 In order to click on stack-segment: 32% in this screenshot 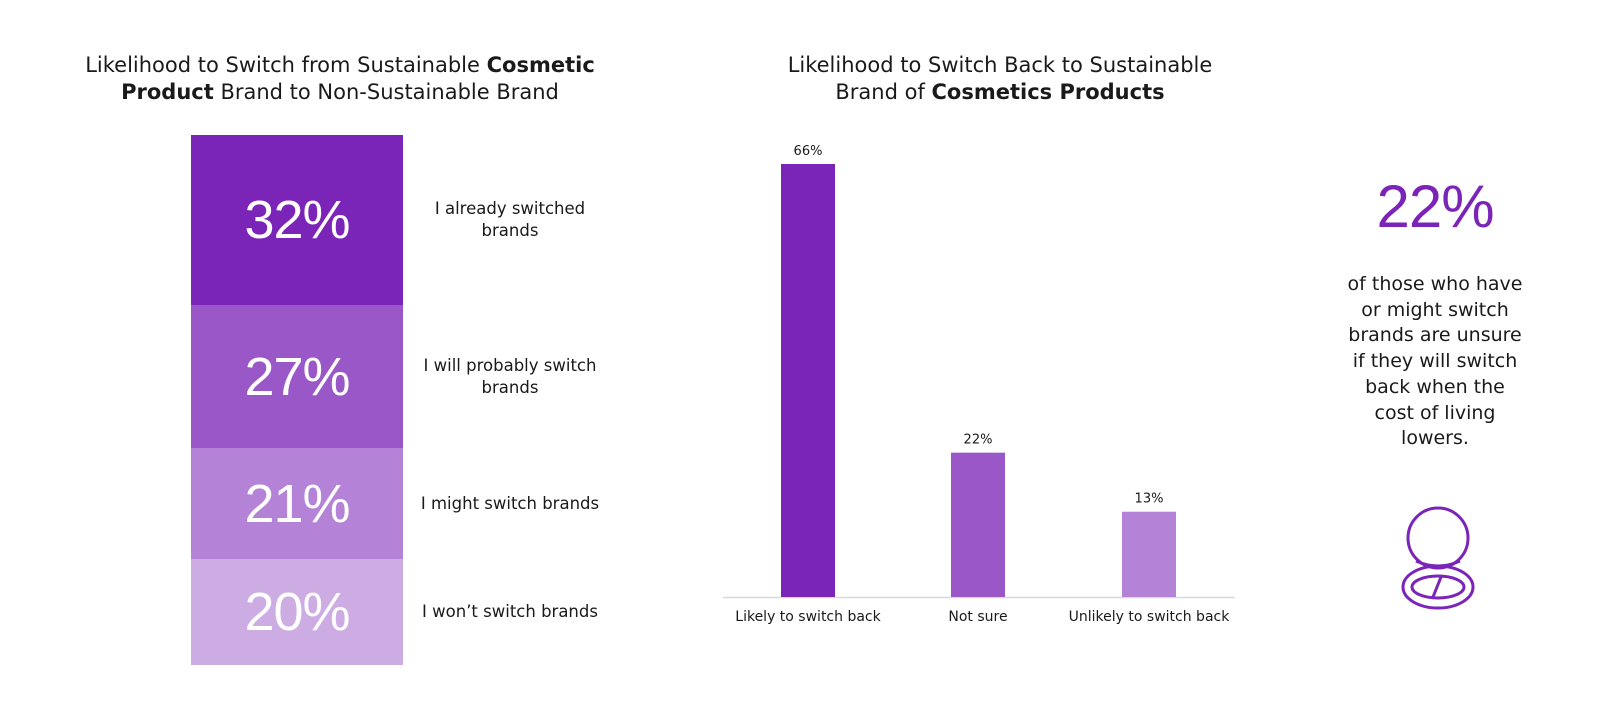, I will do `click(297, 220)`.